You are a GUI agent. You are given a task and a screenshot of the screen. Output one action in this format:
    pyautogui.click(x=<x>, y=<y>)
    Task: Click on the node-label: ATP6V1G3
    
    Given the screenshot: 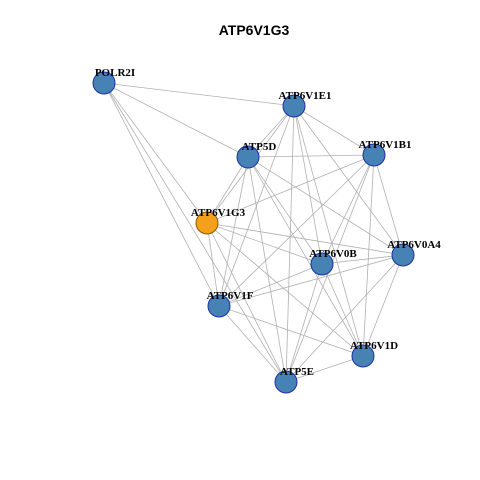 What is the action you would take?
    pyautogui.click(x=218, y=213)
    